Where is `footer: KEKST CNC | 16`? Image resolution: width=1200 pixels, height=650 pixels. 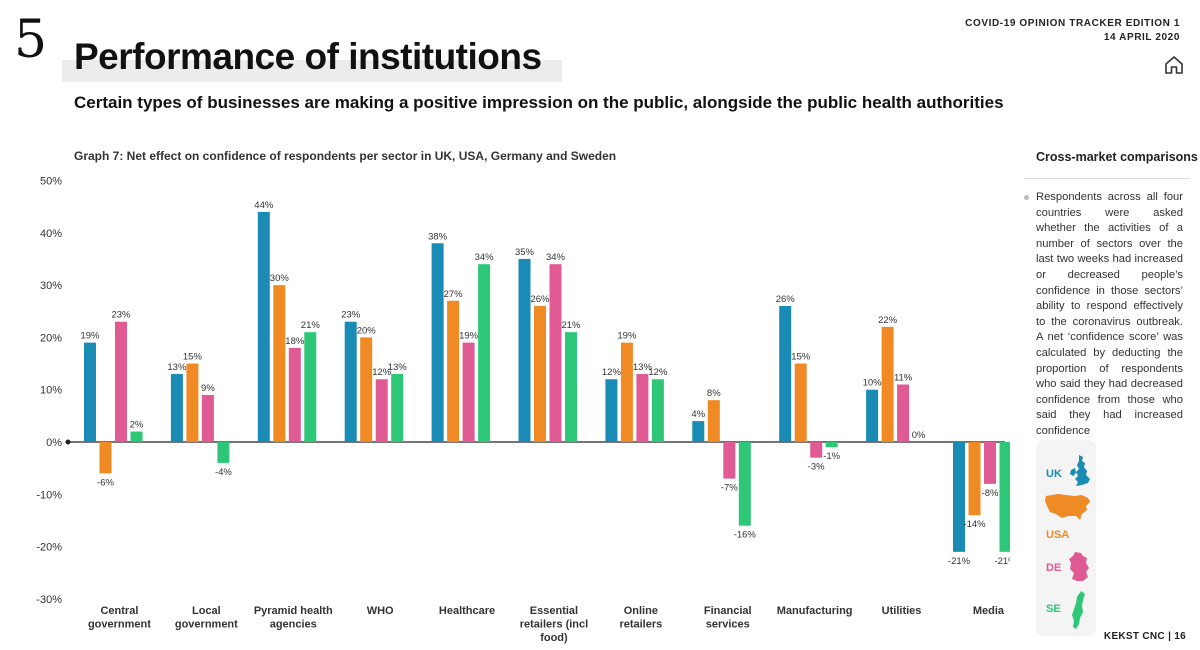
footer: KEKST CNC | 16 is located at coordinates (1145, 636).